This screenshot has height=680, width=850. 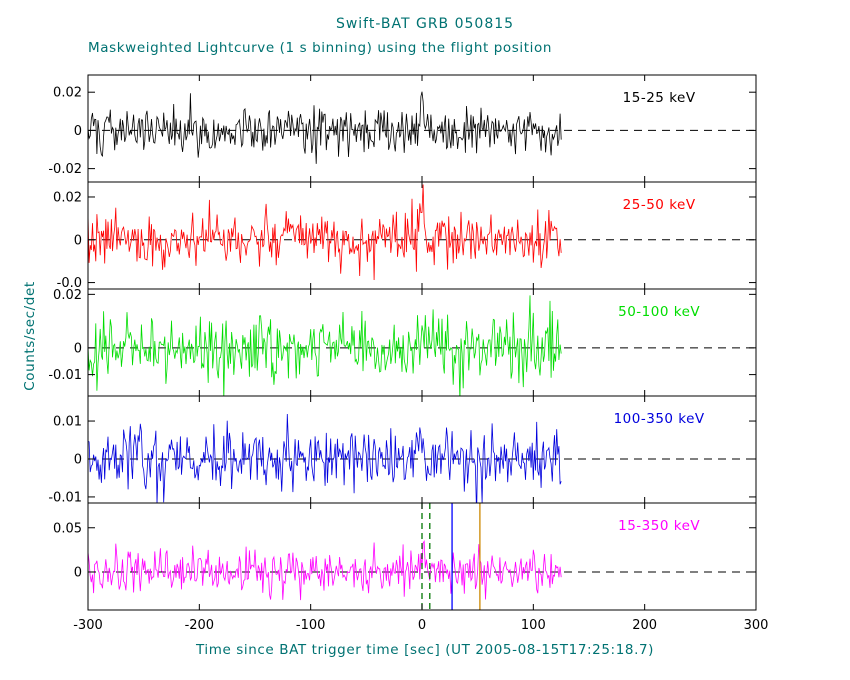 I want to click on x-tick-label: -300, so click(x=88, y=625).